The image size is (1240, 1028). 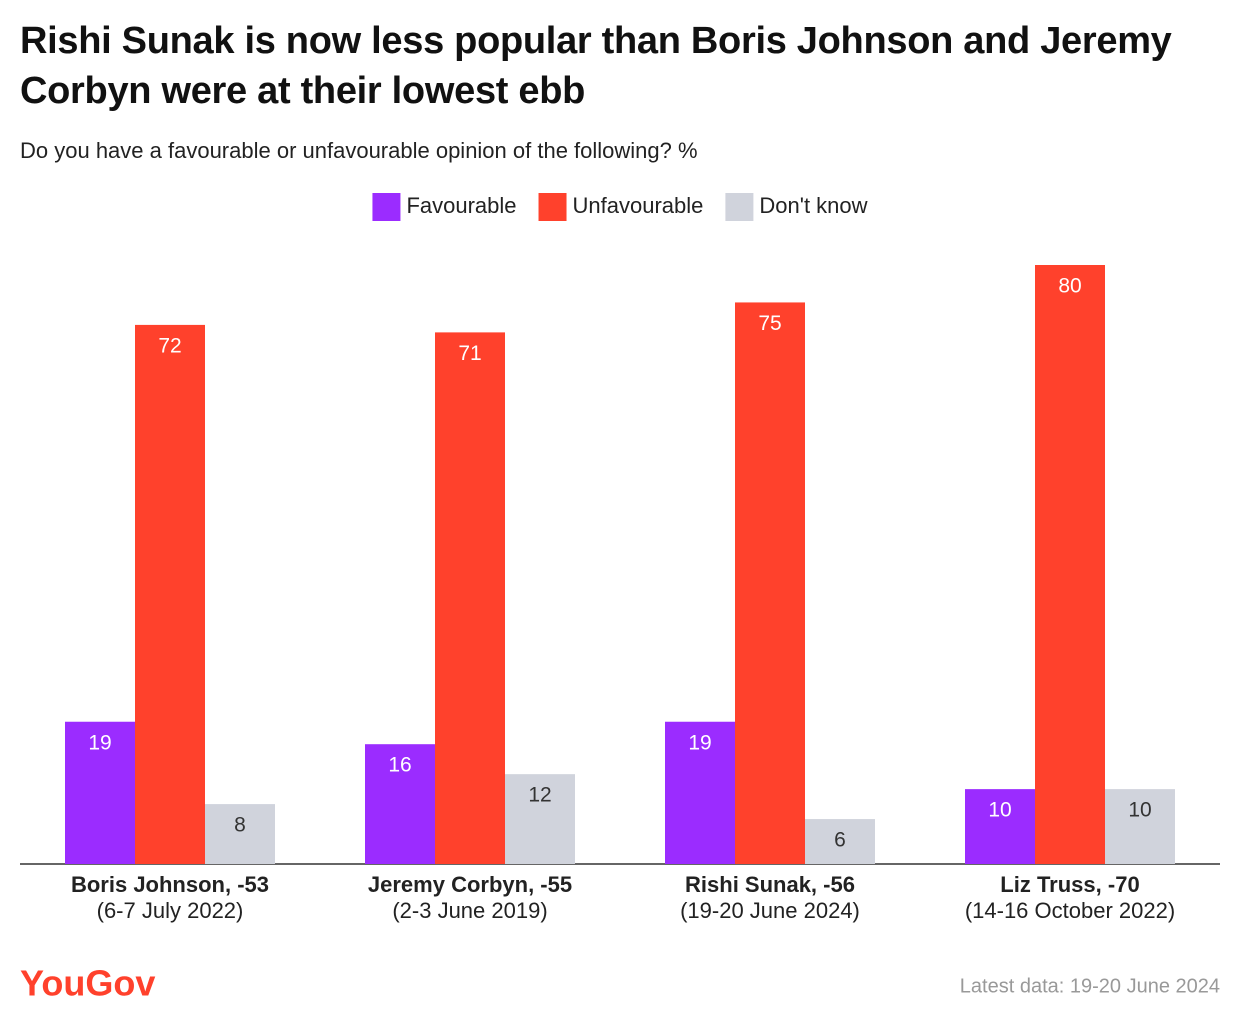 What do you see at coordinates (170, 910) in the screenshot?
I see `x-tick-sublabel: (6-7 July 2022)` at bounding box center [170, 910].